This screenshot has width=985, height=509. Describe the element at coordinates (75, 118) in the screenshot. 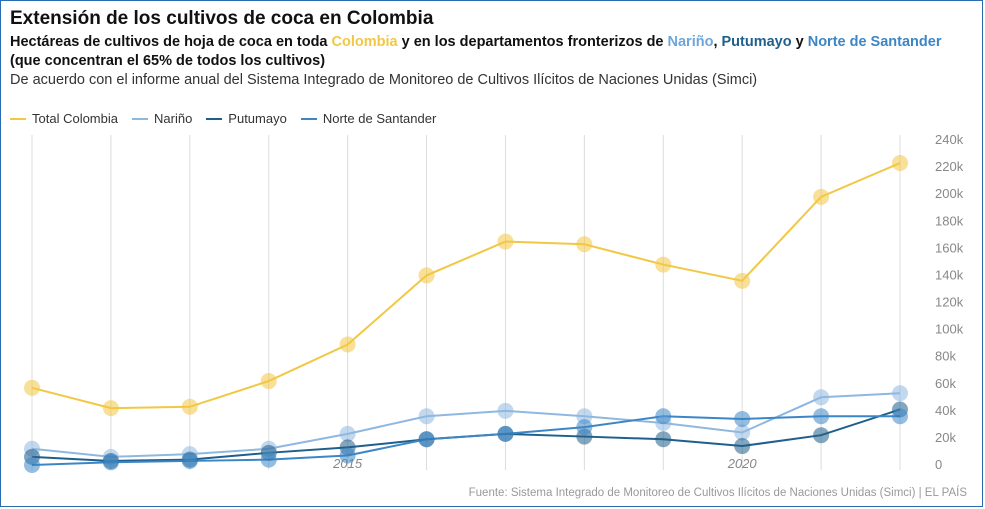

I see `legend-label: Total Colombia` at that location.